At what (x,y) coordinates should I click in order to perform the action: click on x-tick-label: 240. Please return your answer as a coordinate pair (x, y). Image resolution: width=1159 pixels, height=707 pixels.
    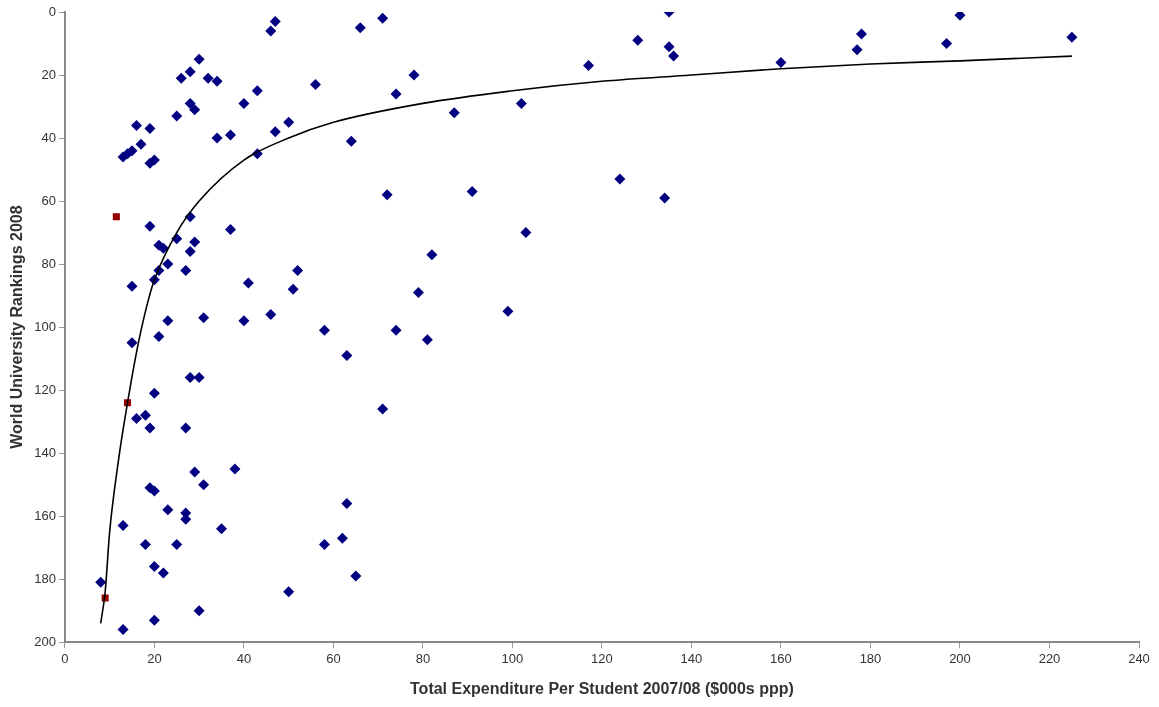
    Looking at the image, I should click on (1139, 658).